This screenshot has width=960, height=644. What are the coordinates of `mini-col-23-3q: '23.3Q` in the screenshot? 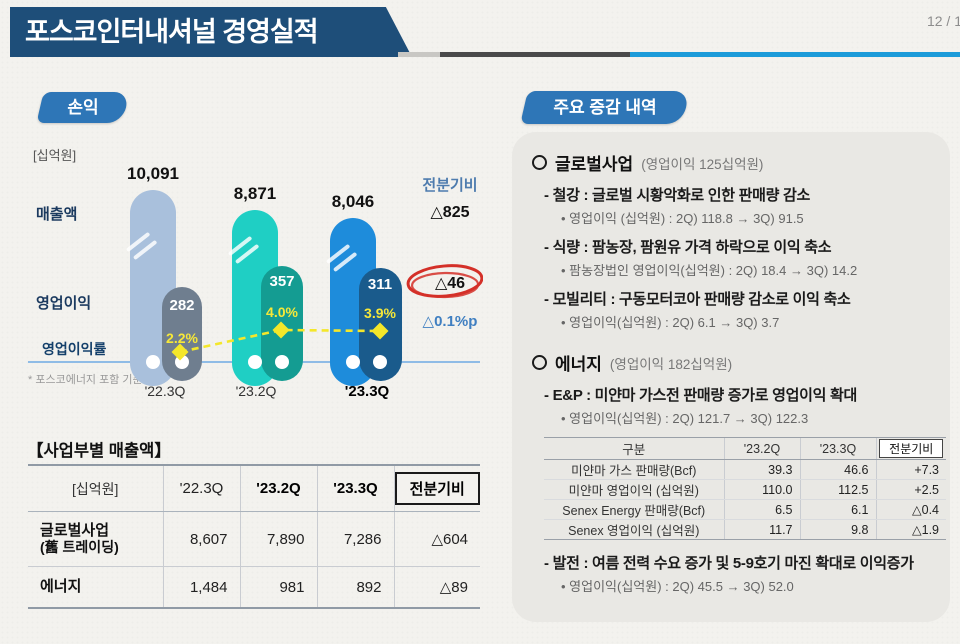 It's located at (837, 448).